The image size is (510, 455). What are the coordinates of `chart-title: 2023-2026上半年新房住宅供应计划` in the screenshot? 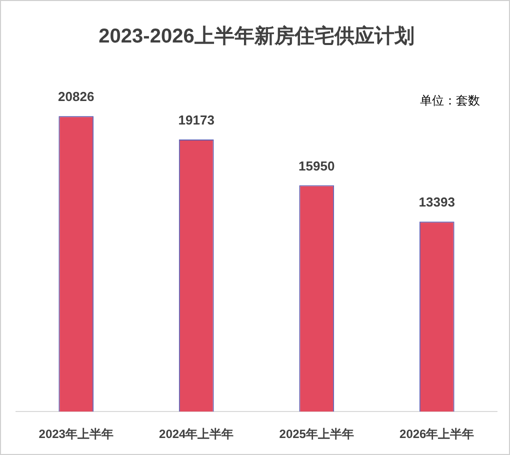 It's located at (256, 36).